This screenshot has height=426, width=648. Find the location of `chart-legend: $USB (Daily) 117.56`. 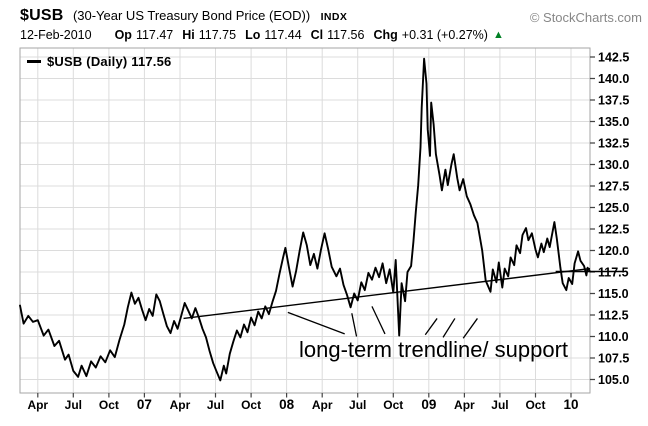

chart-legend: $USB (Daily) 117.56 is located at coordinates (99, 61).